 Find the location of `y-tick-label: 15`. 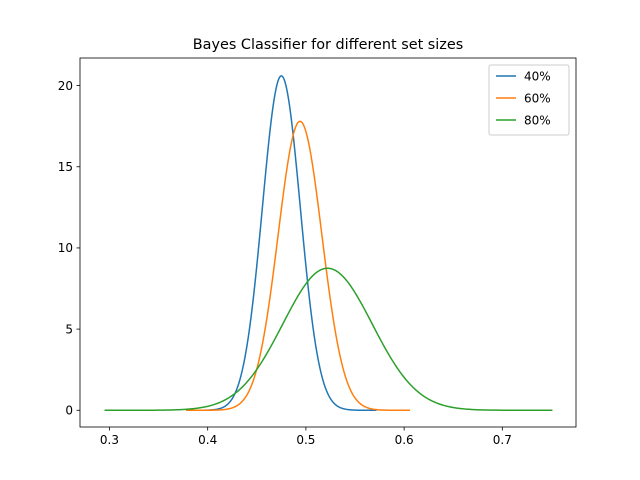

y-tick-label: 15 is located at coordinates (65, 167).